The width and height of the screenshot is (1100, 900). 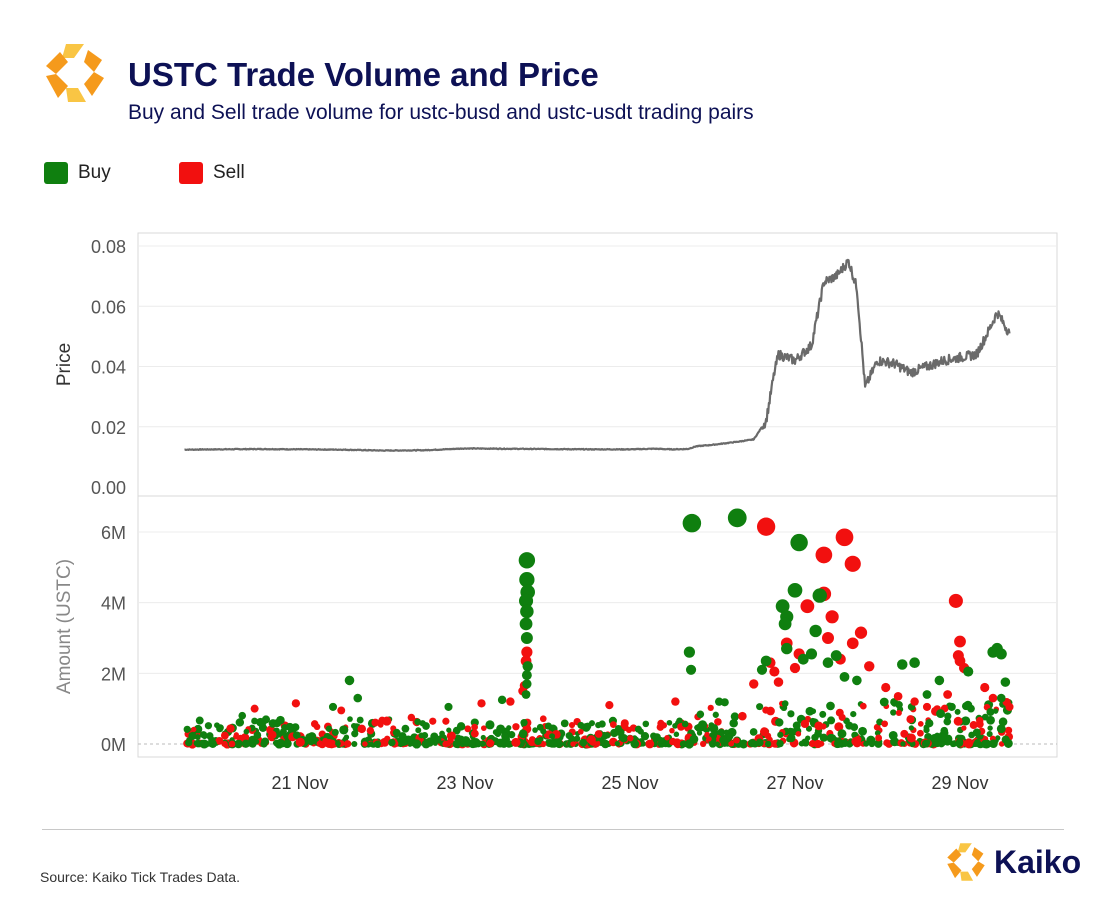 I want to click on page-title: USTC Trade Volume and Price, so click(x=363, y=74).